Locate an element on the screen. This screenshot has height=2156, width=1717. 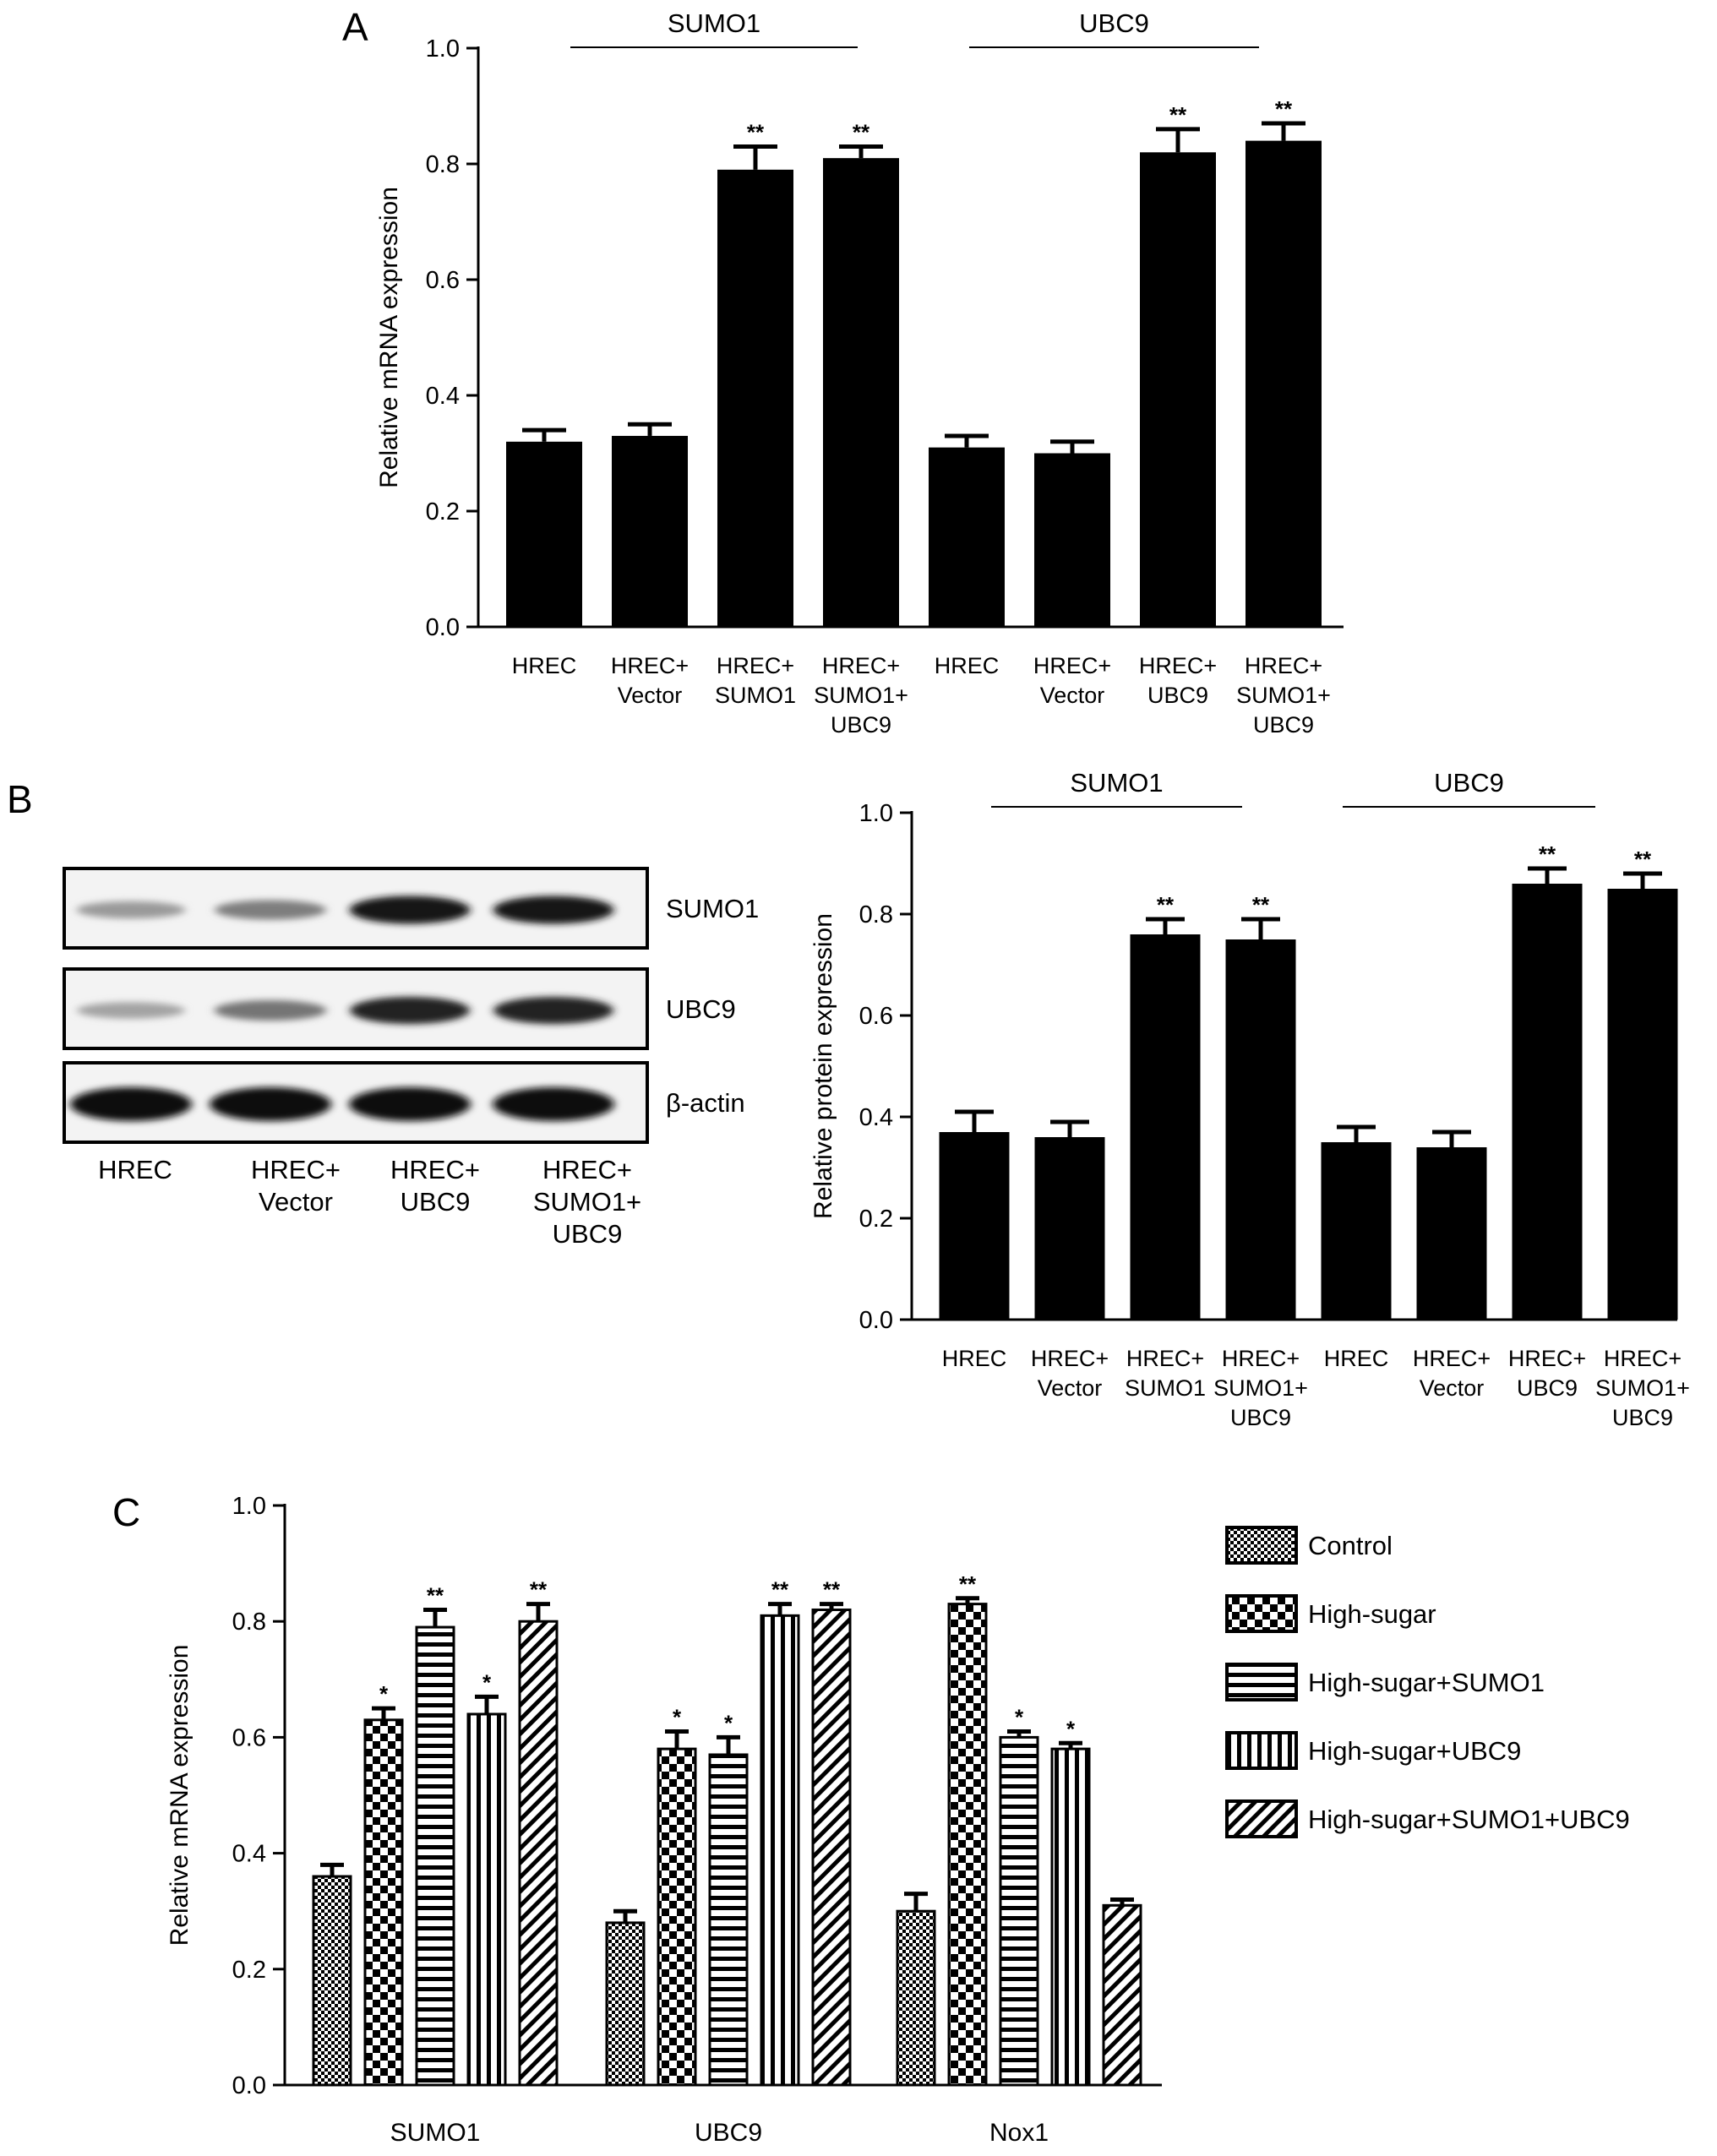
group-label: SUMO1 is located at coordinates (714, 23).